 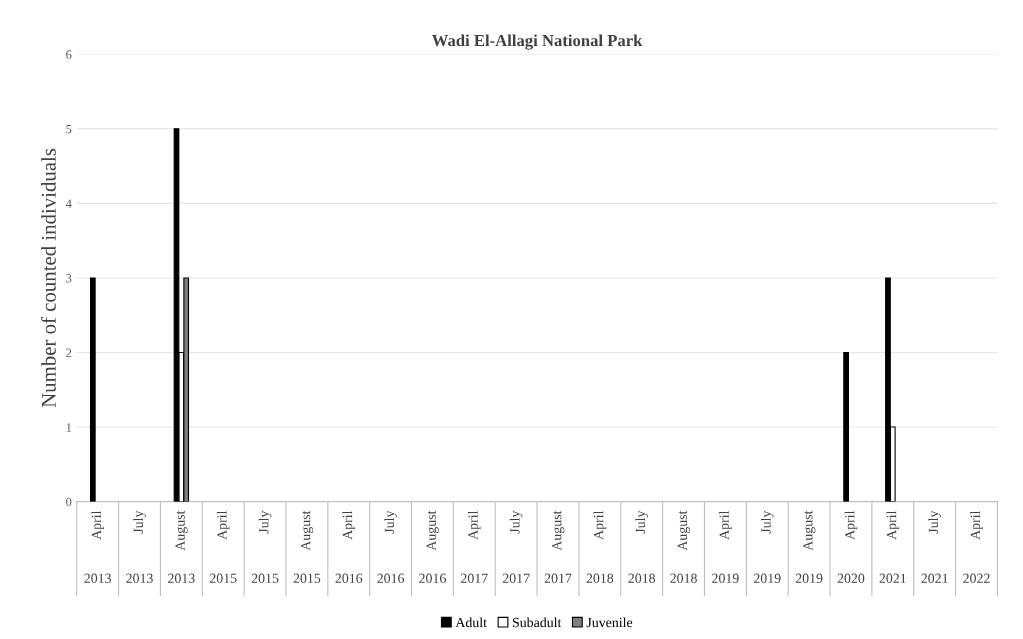 What do you see at coordinates (69, 278) in the screenshot?
I see `y-tick-label: 3` at bounding box center [69, 278].